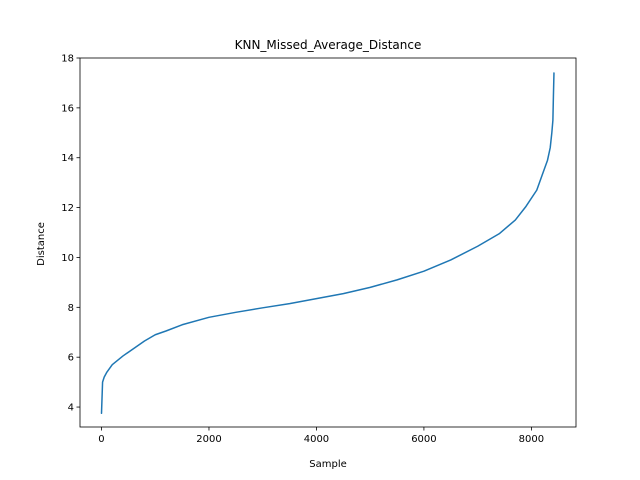 The width and height of the screenshot is (640, 480). I want to click on x-tick-label-0: 0, so click(101, 439).